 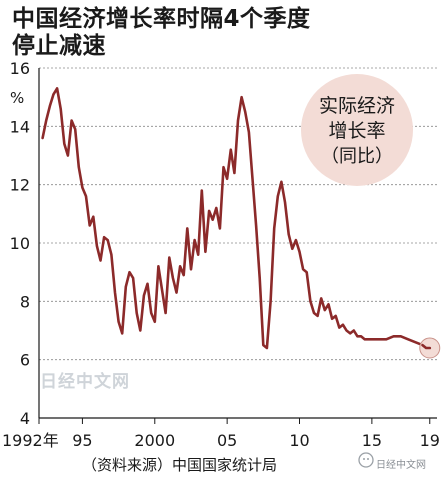 I want to click on y-tick-label: 14, so click(x=20, y=126).